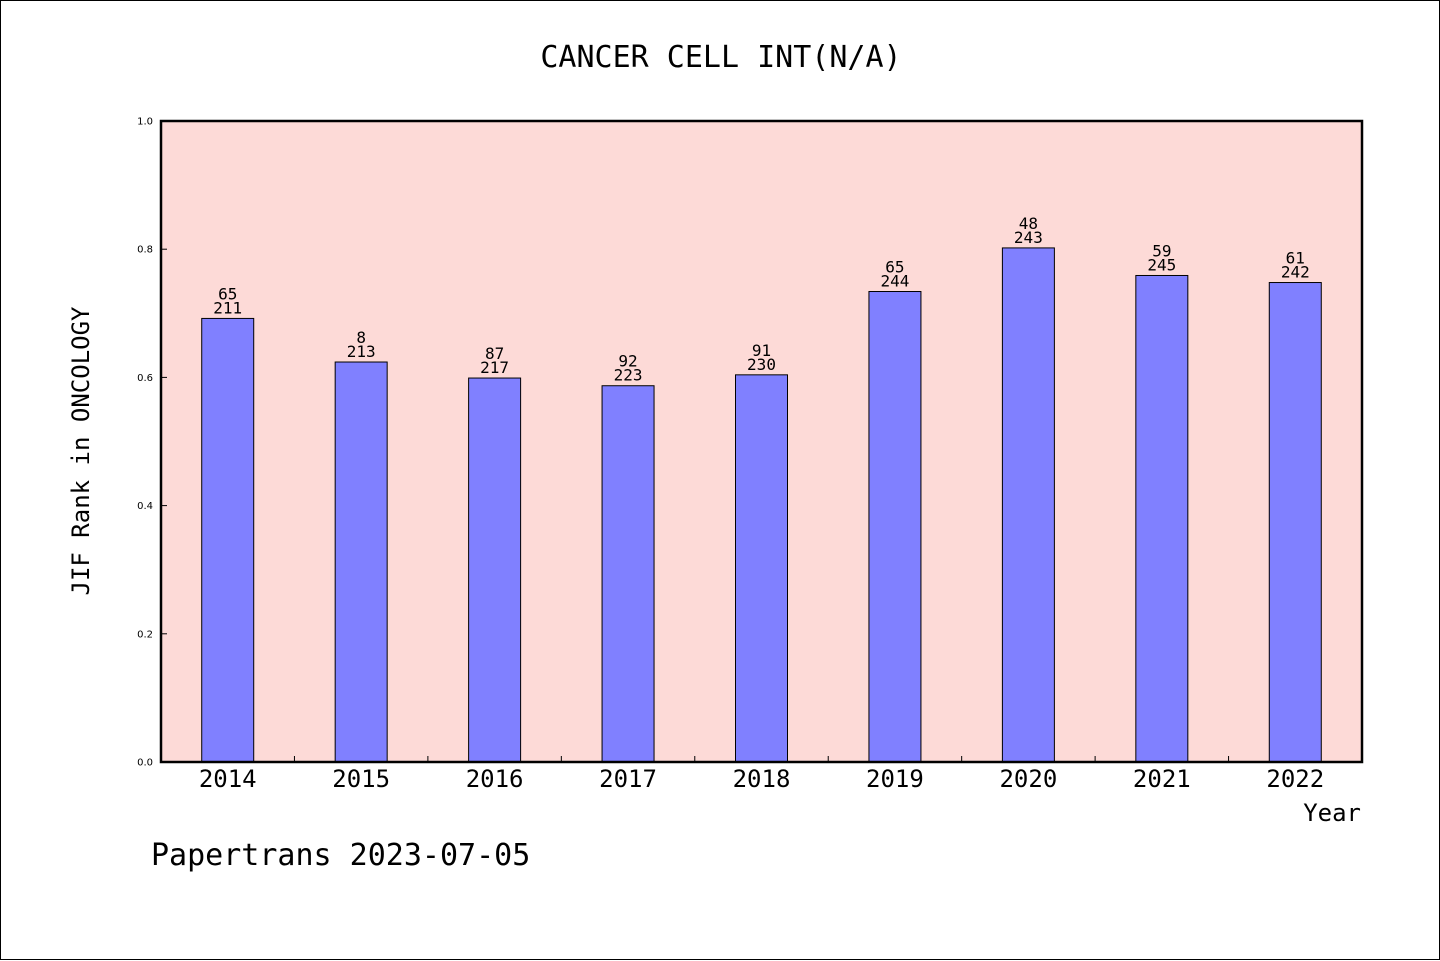 This screenshot has width=1440, height=961. I want to click on rank-label-2020: 48, so click(1028, 223).